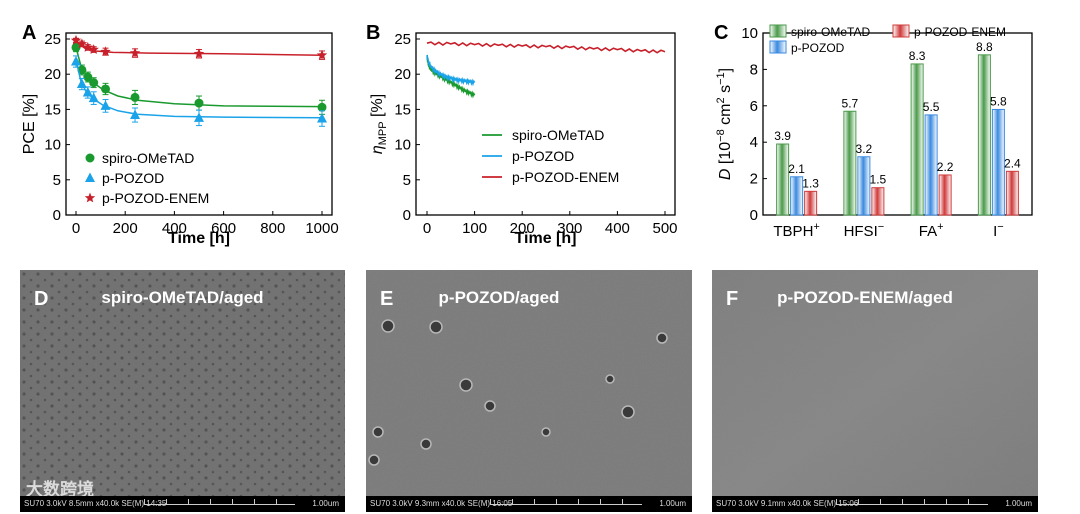 This screenshot has height=514, width=1080. Describe the element at coordinates (749, 33) in the screenshot. I see `chart-c-ytick-label: 10` at that location.